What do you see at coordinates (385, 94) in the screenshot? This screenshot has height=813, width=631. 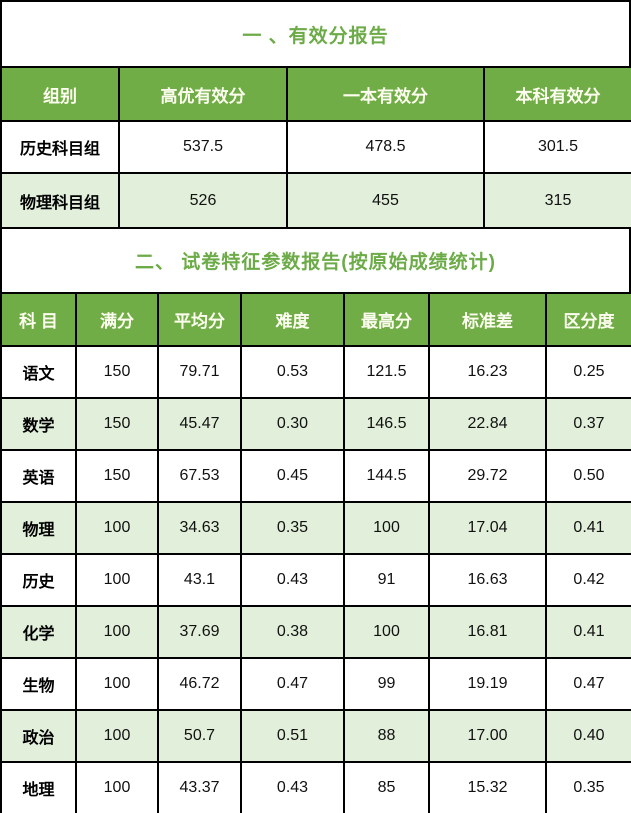 I see `col-header-yiben-score: 一本有效分` at bounding box center [385, 94].